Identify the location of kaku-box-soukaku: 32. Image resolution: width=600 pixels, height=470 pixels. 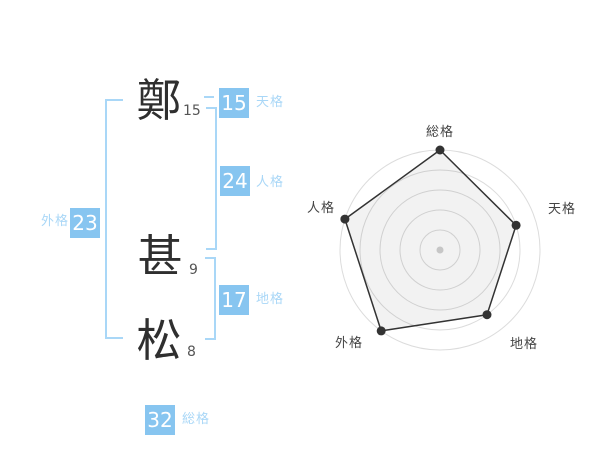
(160, 420).